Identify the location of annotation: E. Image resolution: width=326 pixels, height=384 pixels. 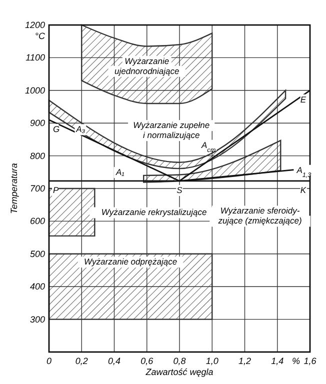
(303, 99).